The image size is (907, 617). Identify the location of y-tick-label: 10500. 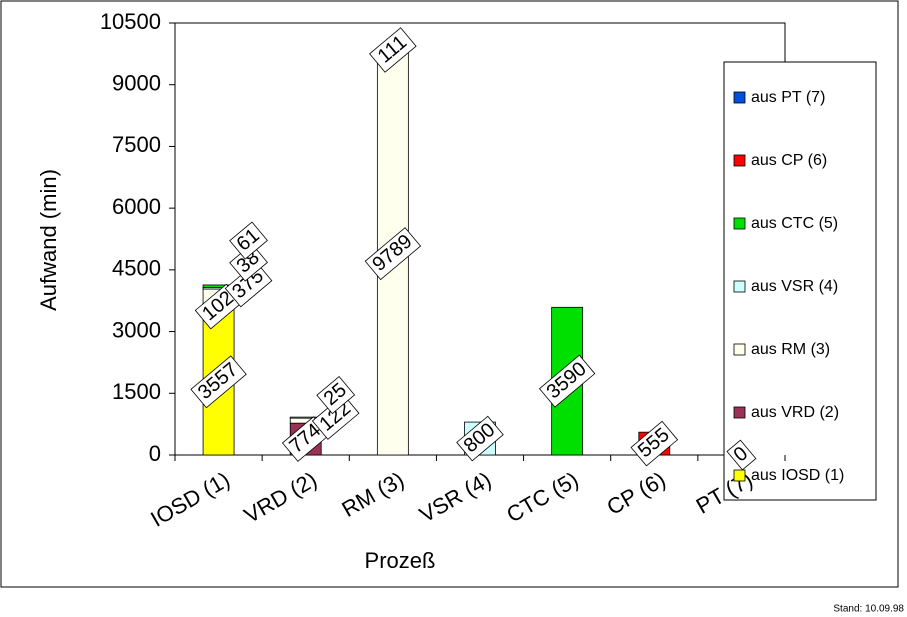
(130, 21).